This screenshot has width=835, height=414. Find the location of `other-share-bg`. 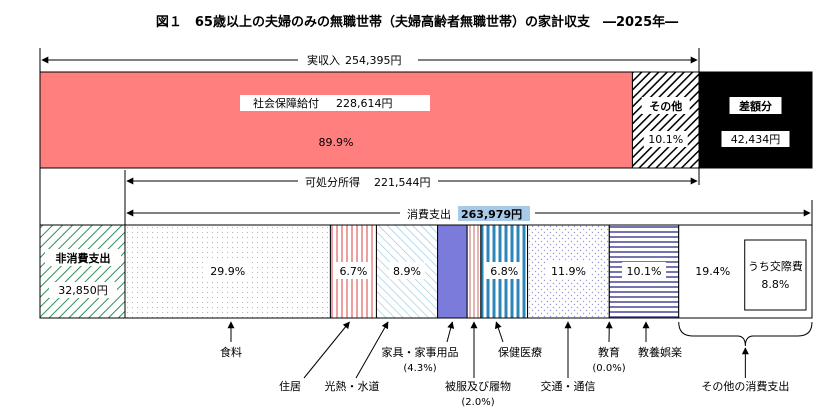

other-share-bg is located at coordinates (665, 139).